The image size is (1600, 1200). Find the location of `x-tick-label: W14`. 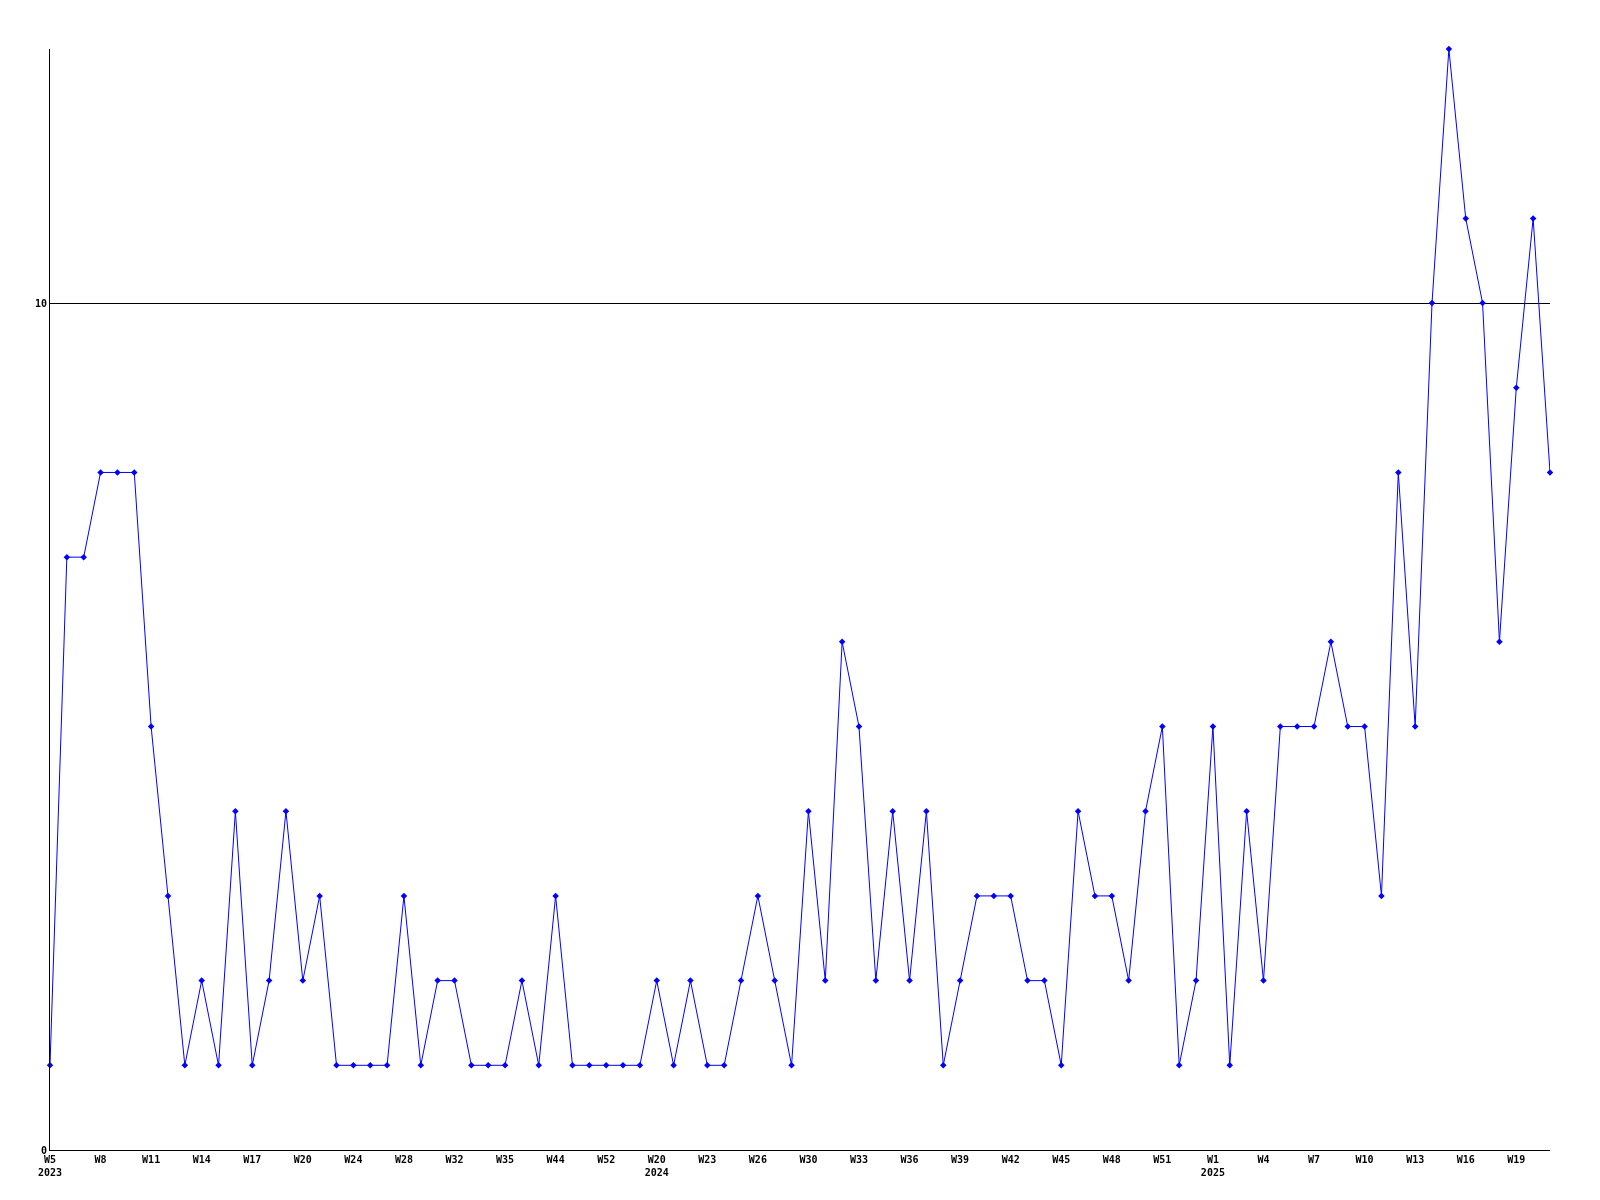

x-tick-label: W14 is located at coordinates (201, 1159).